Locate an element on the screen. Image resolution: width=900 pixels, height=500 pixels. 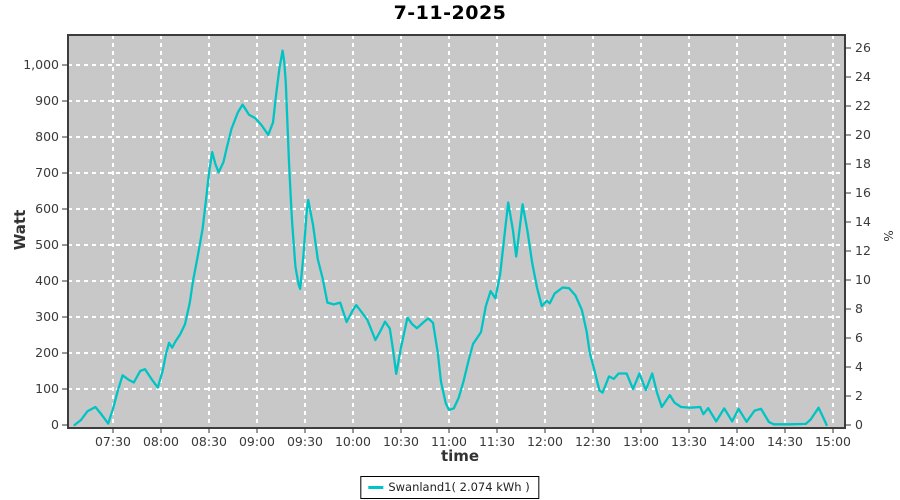
y-left-tick-label: 100 is located at coordinates (47, 388).